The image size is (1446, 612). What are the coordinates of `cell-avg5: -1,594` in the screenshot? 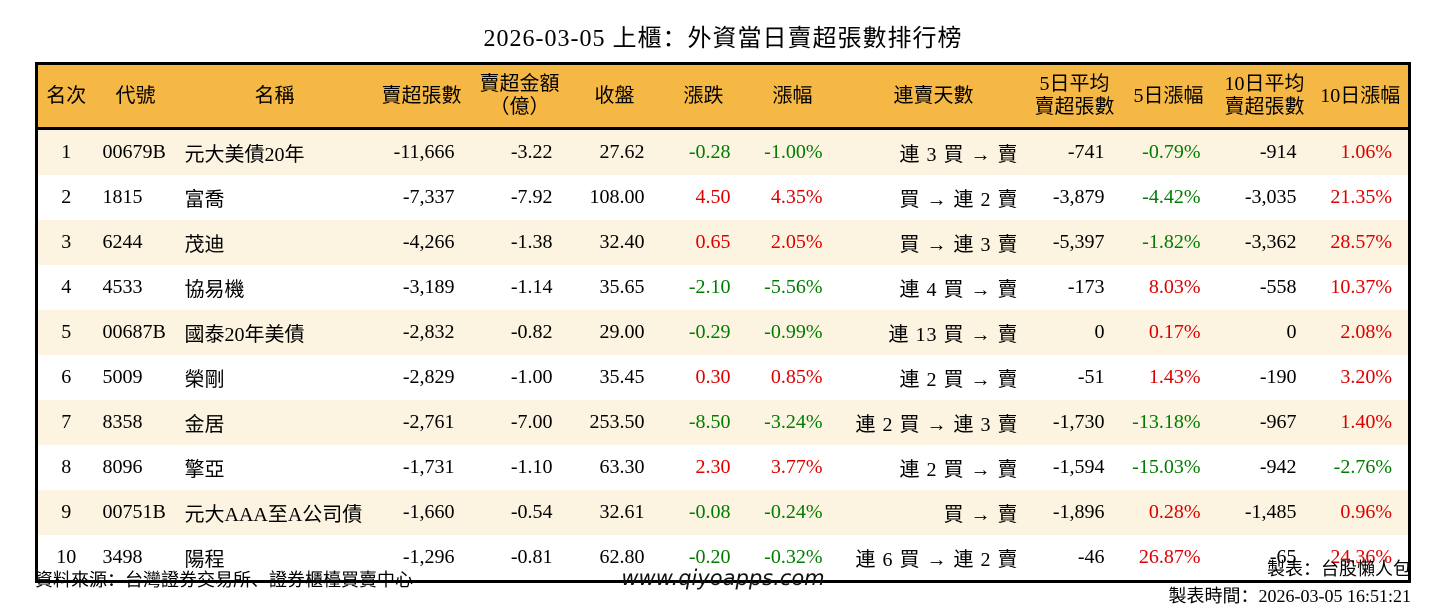 It's located at (1078, 467).